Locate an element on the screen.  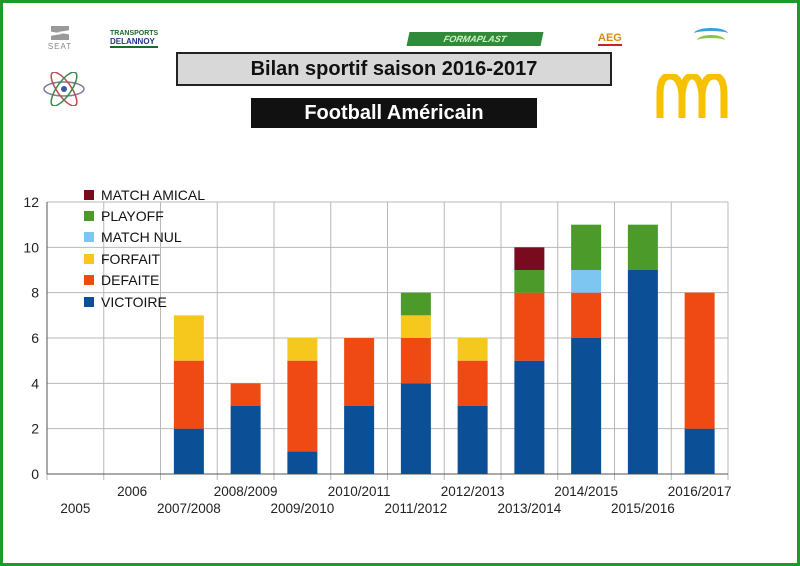
x-tick-label: 2016/2017 is located at coordinates (700, 491).